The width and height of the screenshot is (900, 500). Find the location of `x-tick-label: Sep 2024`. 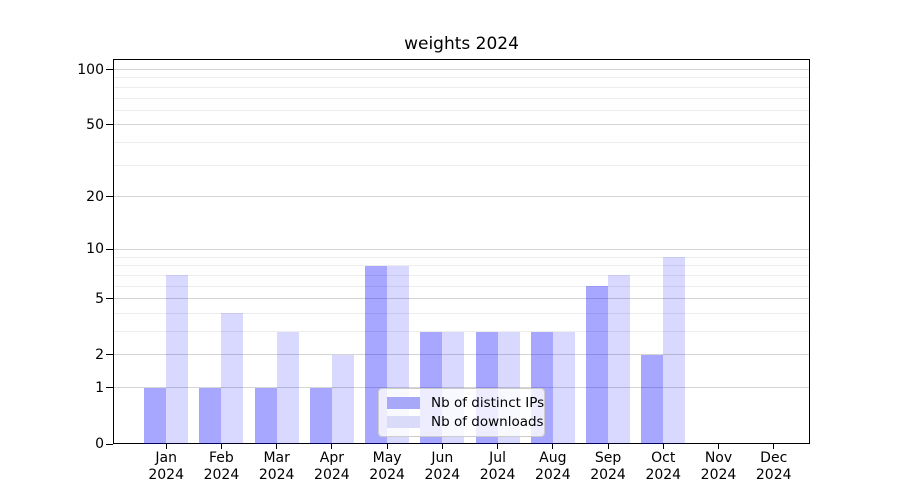

x-tick-label: Sep 2024 is located at coordinates (608, 467).